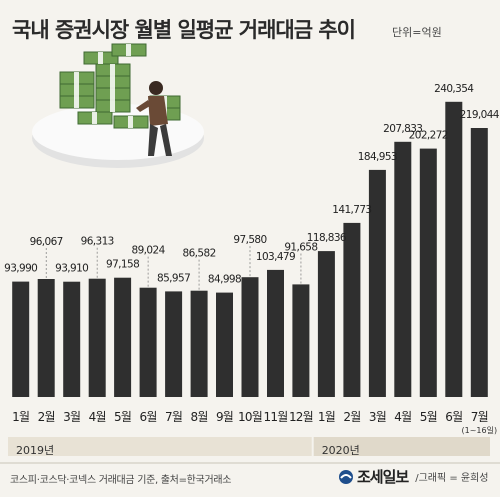  Describe the element at coordinates (118, 105) in the screenshot. I see `money-illustration` at that location.